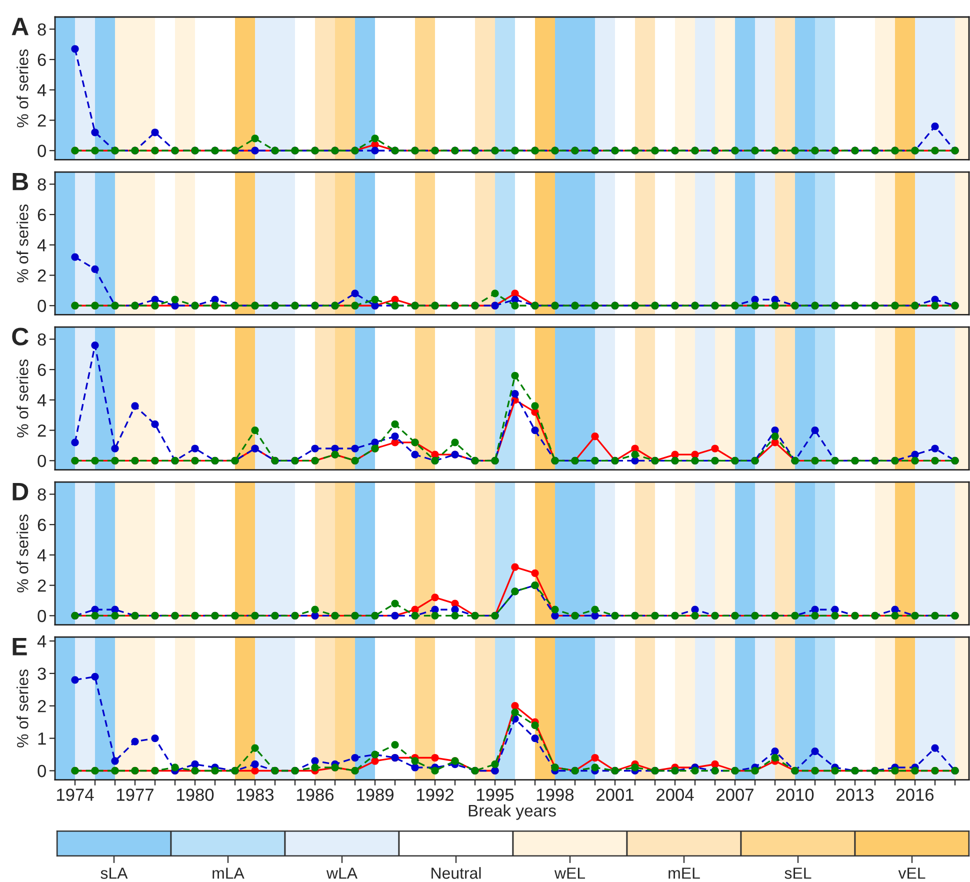 This screenshot has width=970, height=882. Describe the element at coordinates (798, 873) in the screenshot. I see `category-label: sEL` at that location.